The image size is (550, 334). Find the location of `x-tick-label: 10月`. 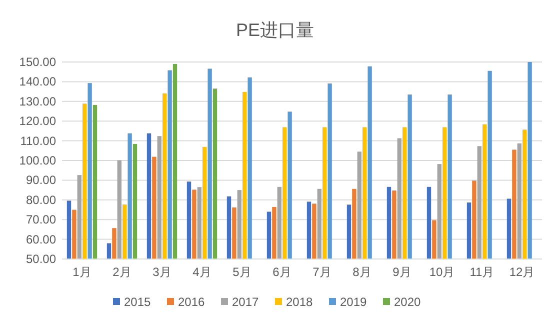

x-tick-label: 10月 is located at coordinates (442, 272).